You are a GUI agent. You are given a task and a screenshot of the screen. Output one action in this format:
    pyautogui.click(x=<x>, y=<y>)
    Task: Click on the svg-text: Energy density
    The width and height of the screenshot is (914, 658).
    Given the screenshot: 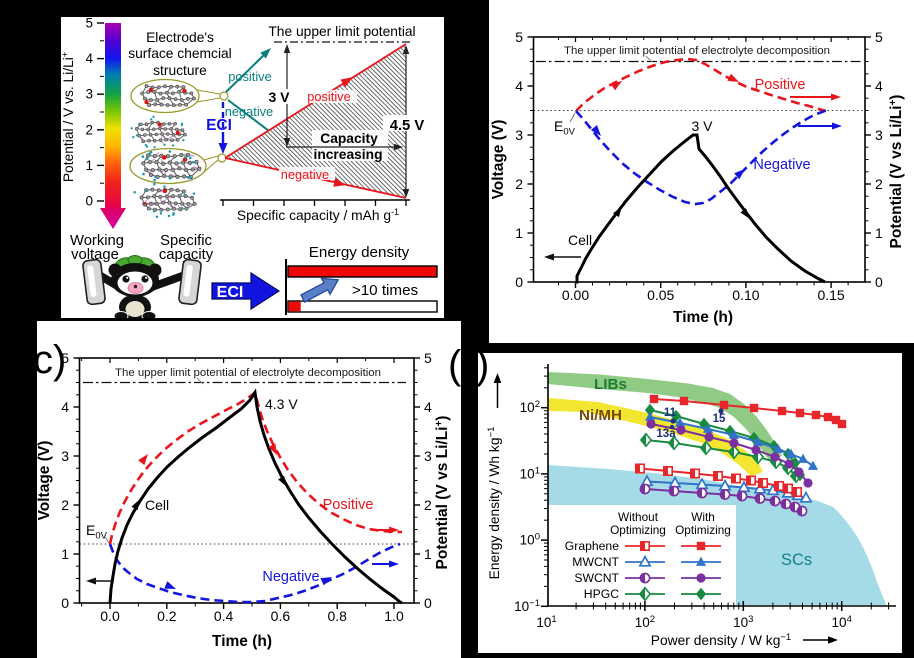 What is the action you would take?
    pyautogui.click(x=359, y=252)
    